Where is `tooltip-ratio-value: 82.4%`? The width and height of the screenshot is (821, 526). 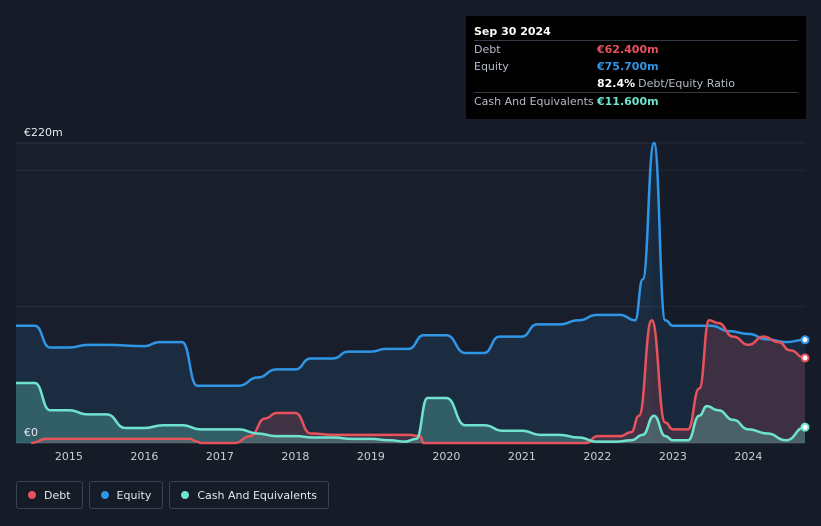 tooltip-ratio-value: 82.4% is located at coordinates (616, 83).